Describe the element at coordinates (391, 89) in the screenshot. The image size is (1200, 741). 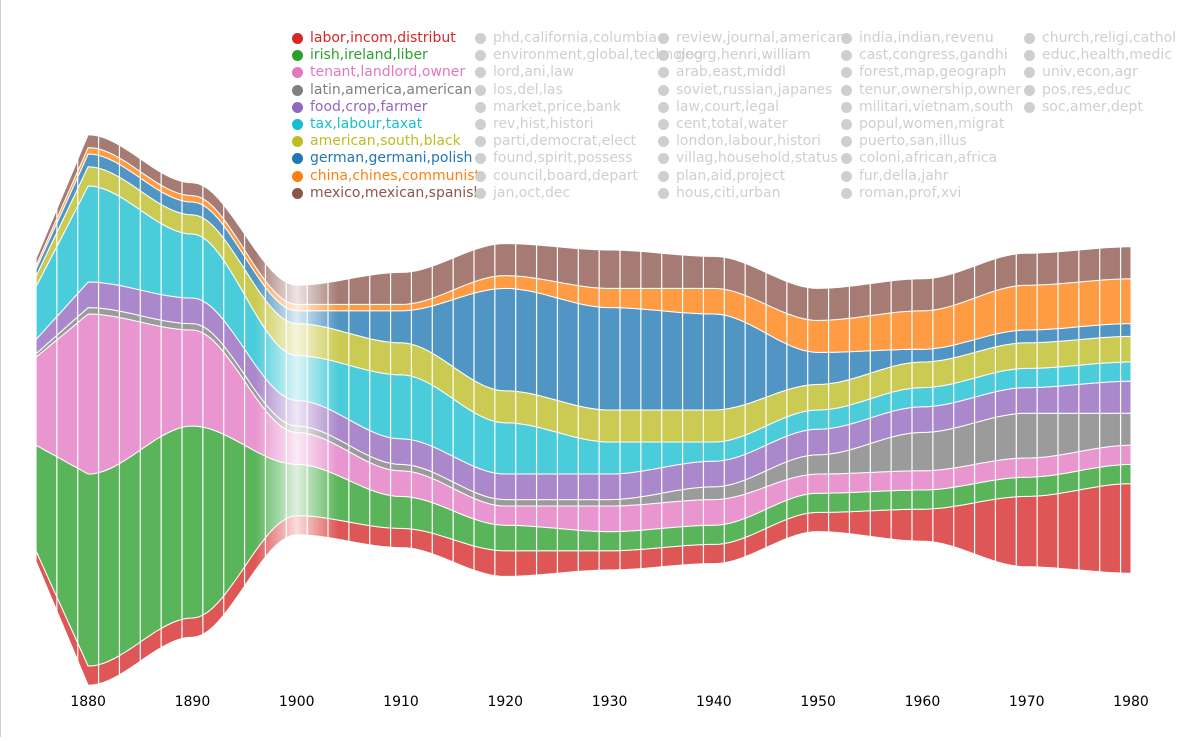
I see `legend-label: latin,america,american` at that location.